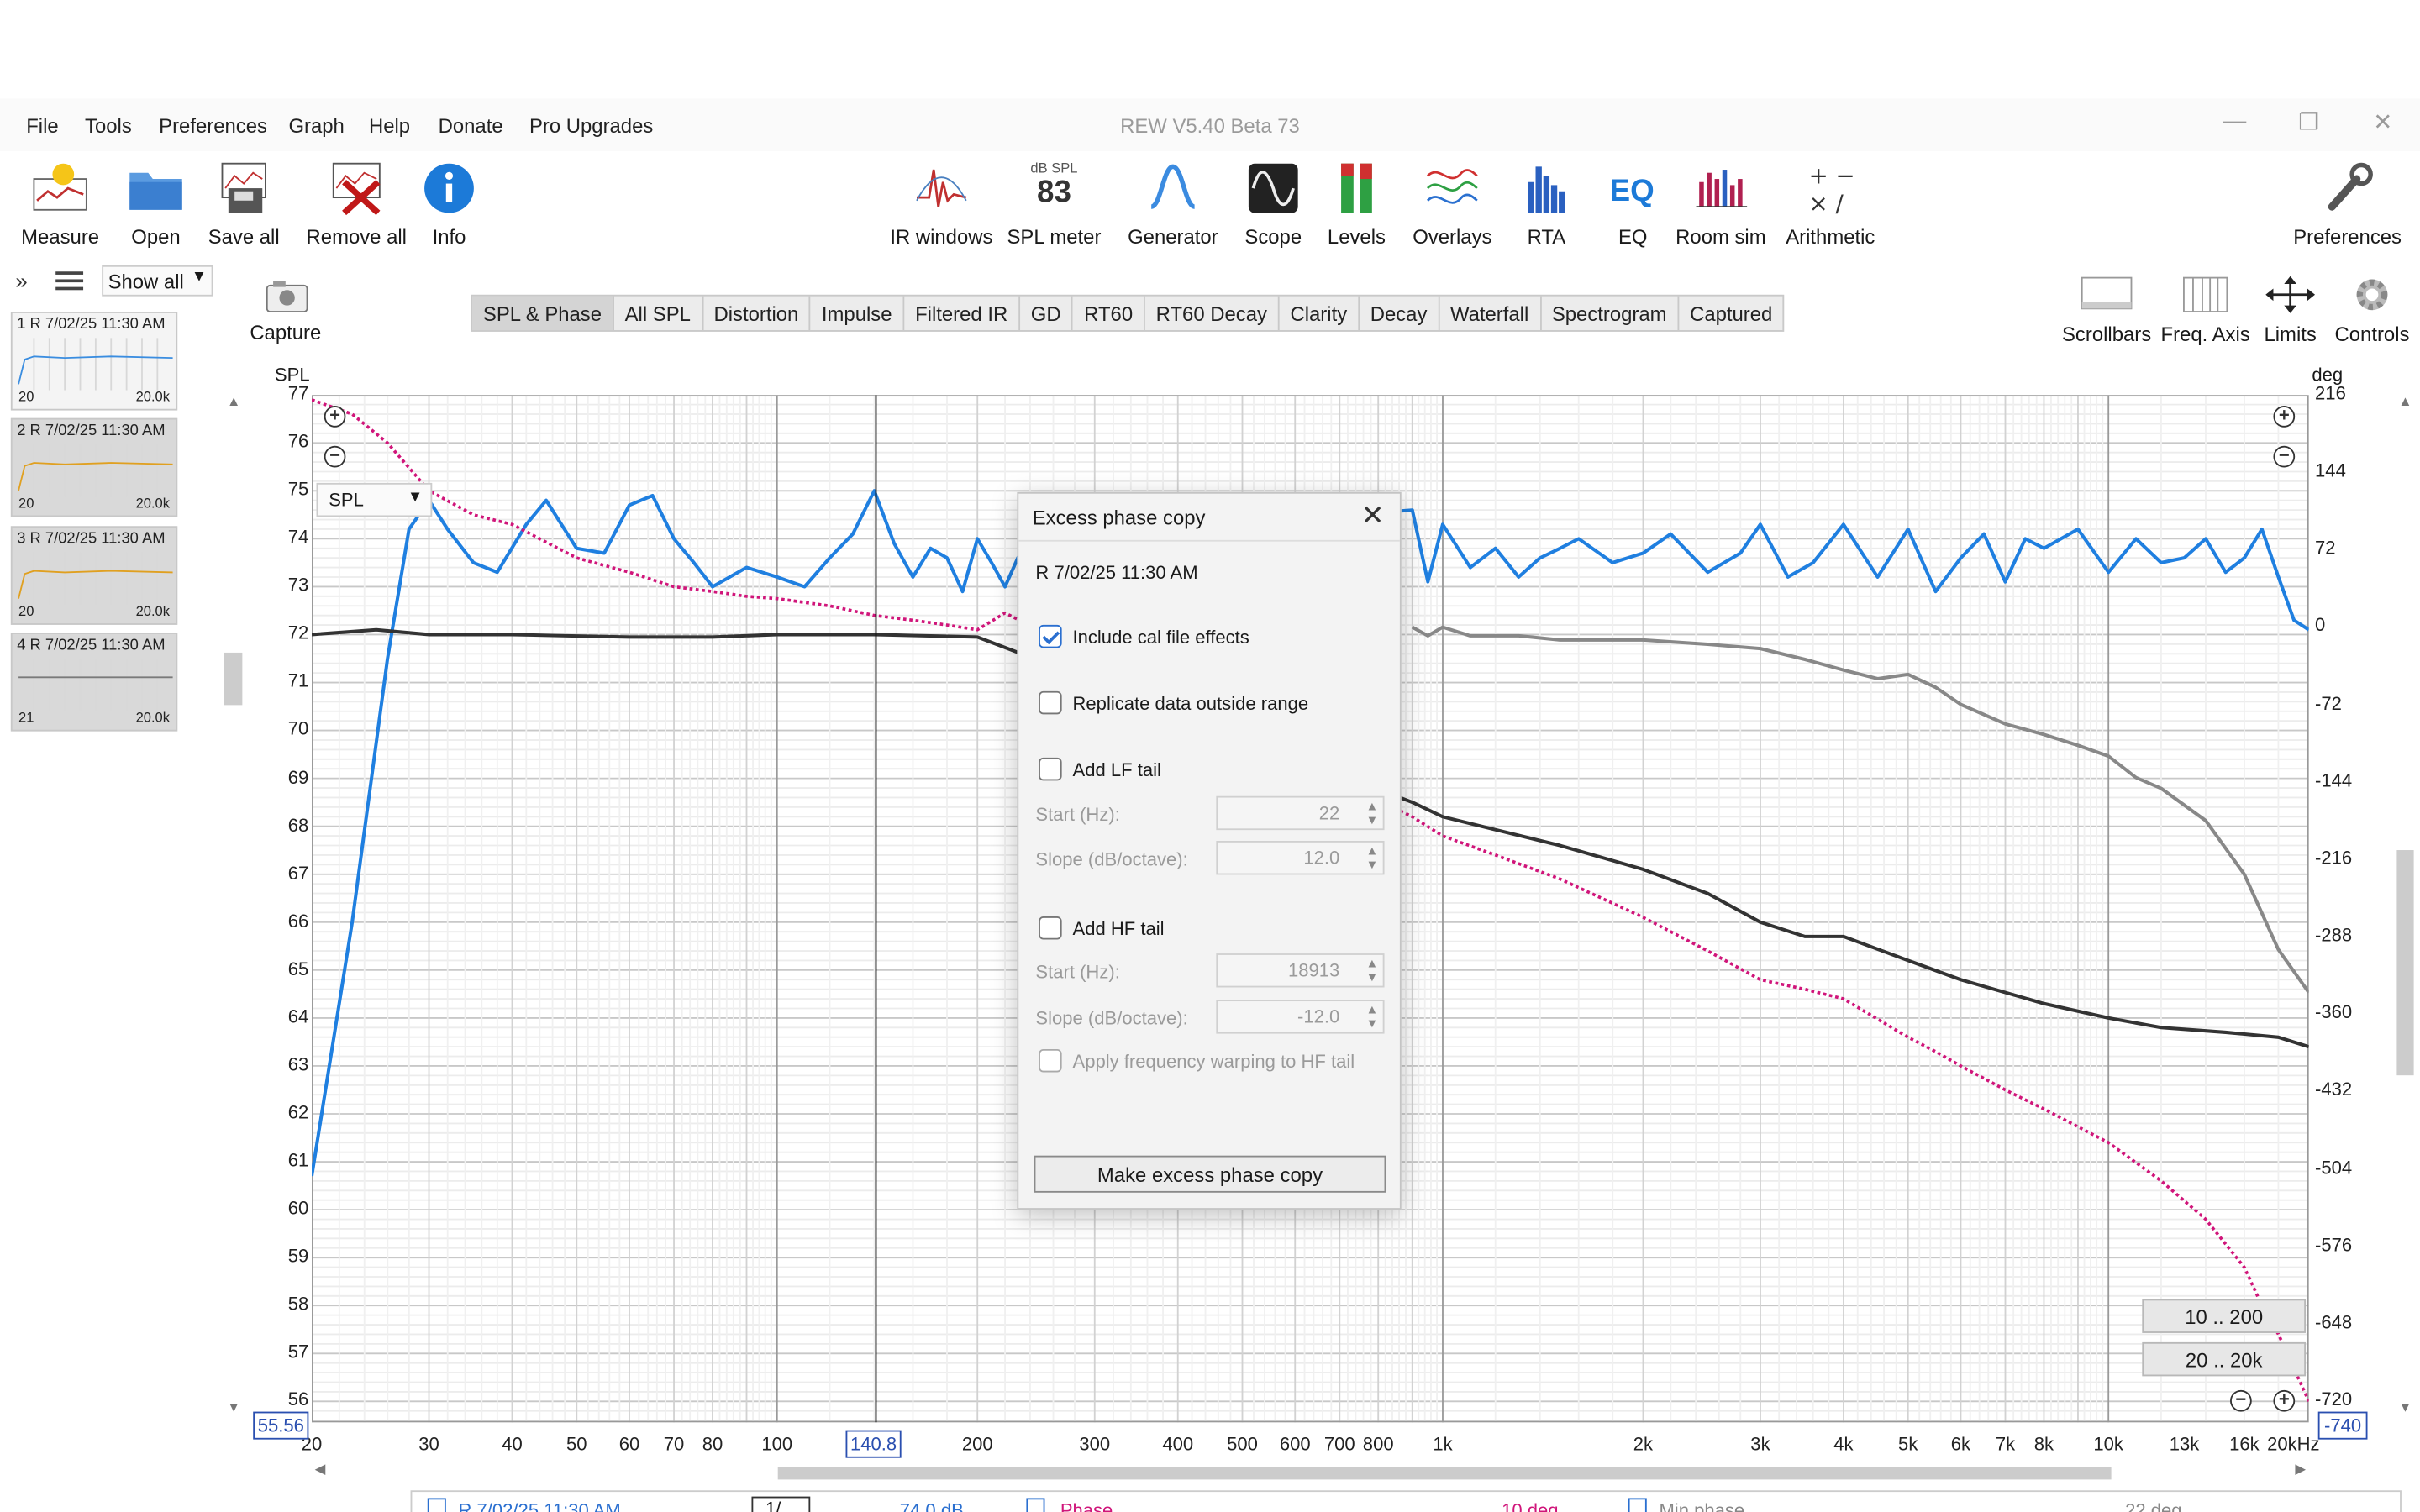 The width and height of the screenshot is (2420, 1512). I want to click on include-cal-checkbox, so click(1050, 636).